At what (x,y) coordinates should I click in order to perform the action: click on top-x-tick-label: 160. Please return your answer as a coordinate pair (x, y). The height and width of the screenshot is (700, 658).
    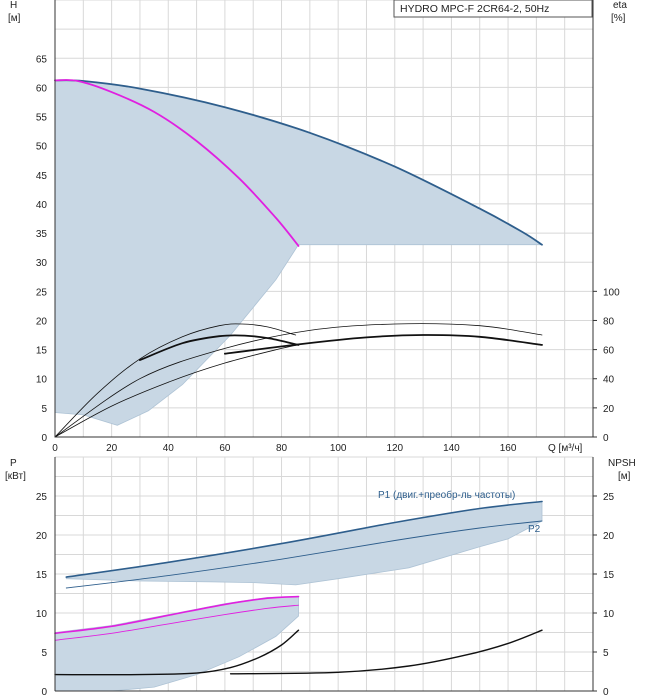
    Looking at the image, I should click on (508, 448).